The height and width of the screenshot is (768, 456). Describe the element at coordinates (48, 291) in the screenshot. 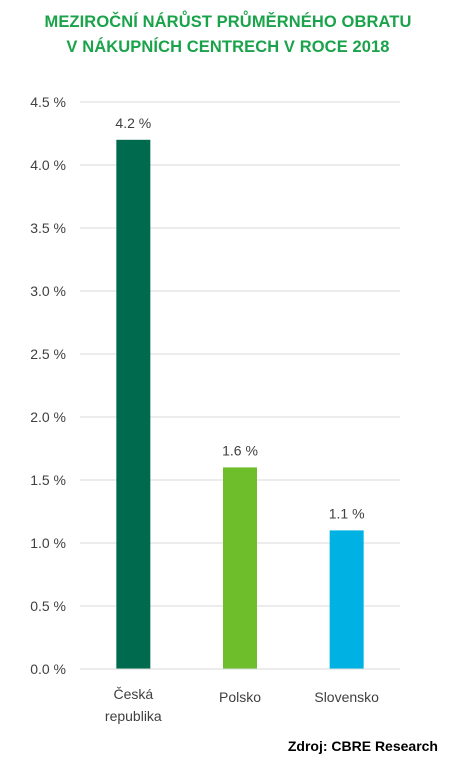

I see `y-tick-label: 3.0 %` at that location.